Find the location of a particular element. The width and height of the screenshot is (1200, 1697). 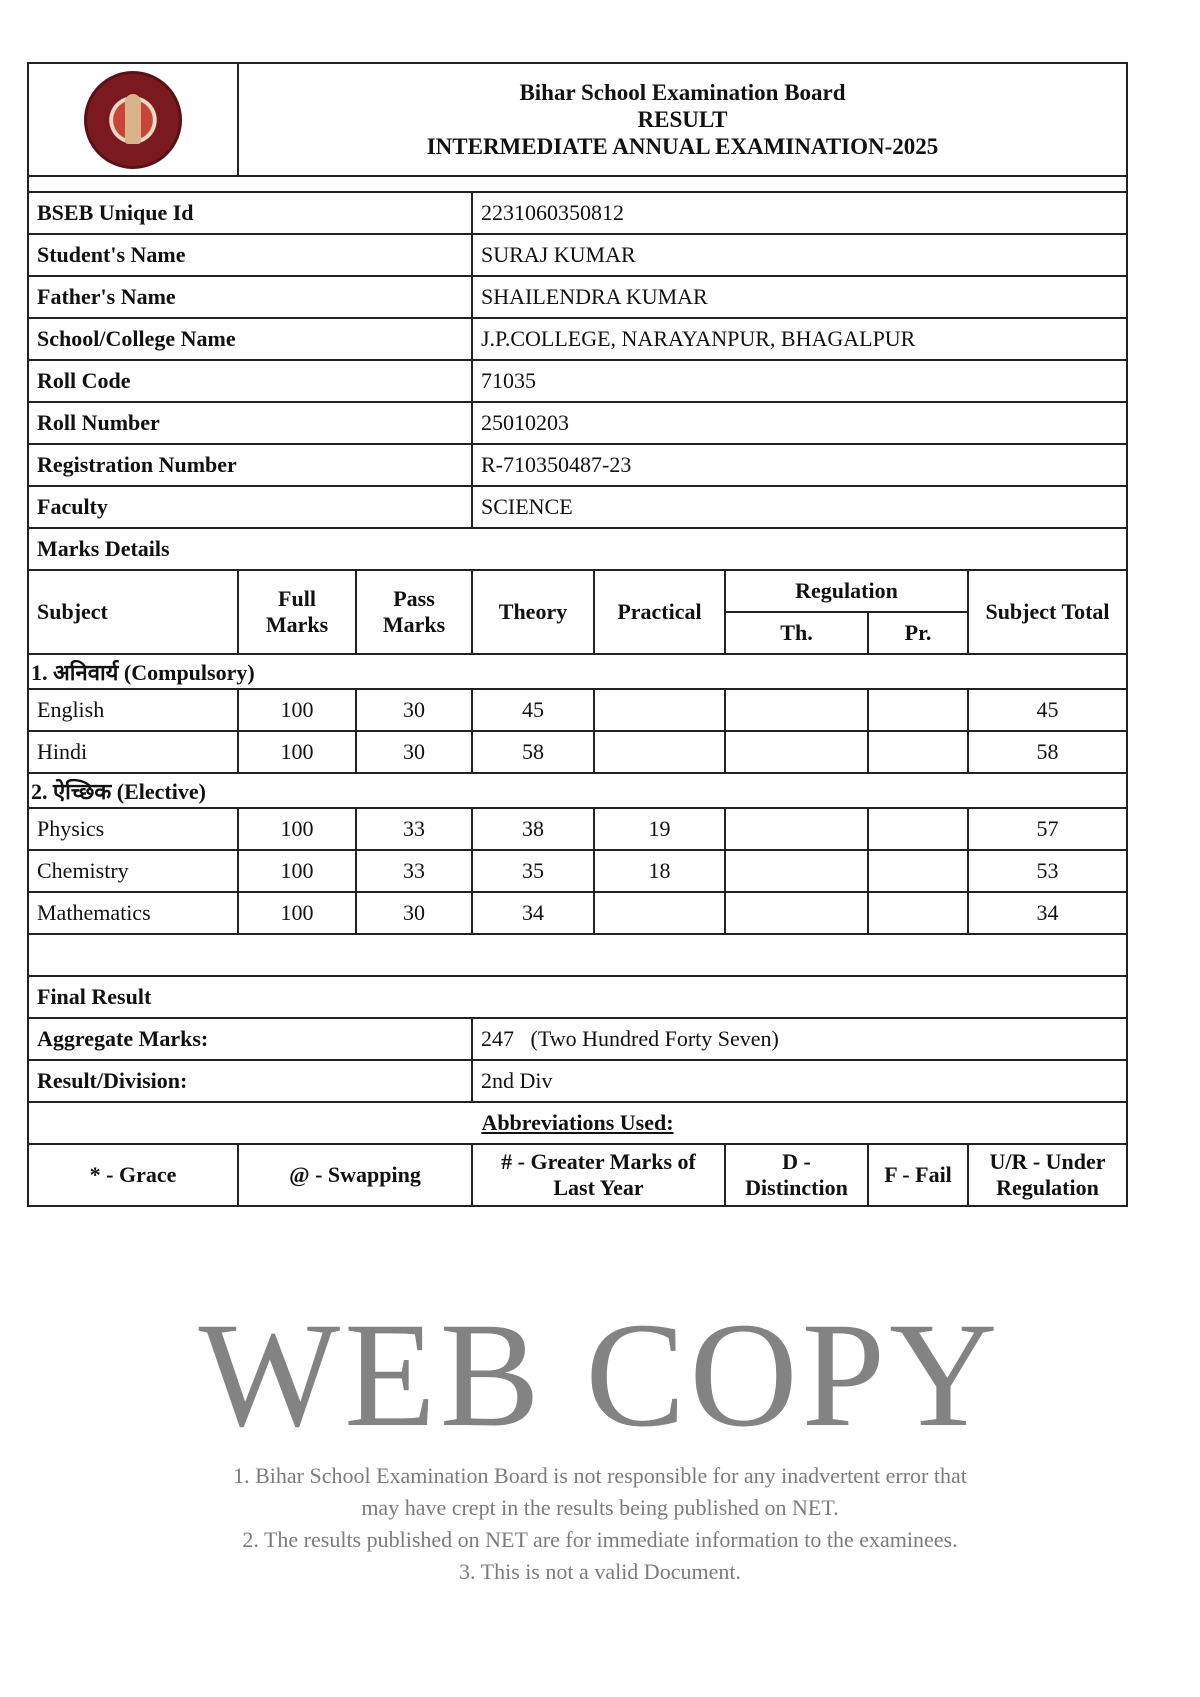

cell-subject: Hindi is located at coordinates (133, 752).